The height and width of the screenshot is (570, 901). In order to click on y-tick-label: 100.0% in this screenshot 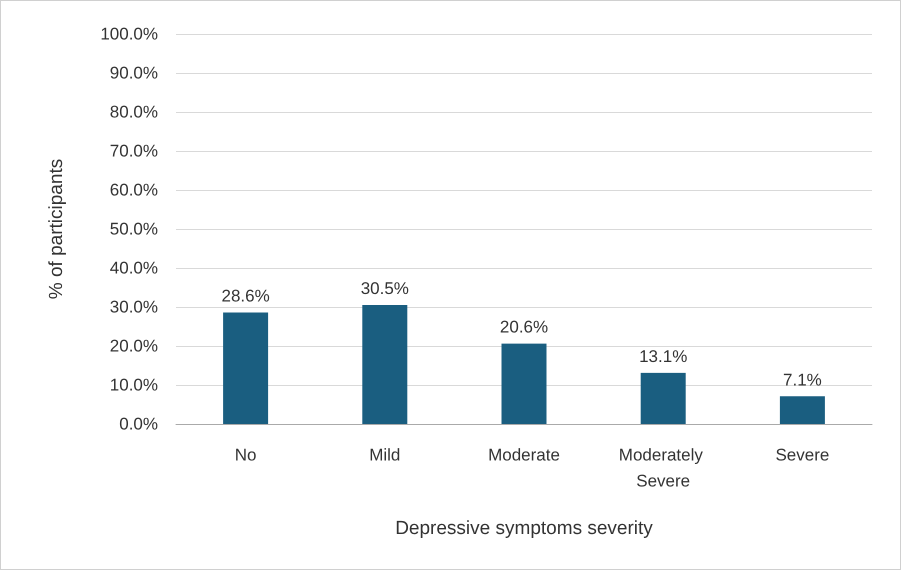, I will do `click(129, 34)`.